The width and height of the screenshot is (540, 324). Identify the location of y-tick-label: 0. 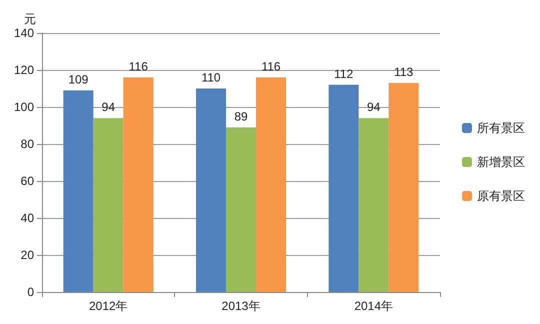
(30, 292).